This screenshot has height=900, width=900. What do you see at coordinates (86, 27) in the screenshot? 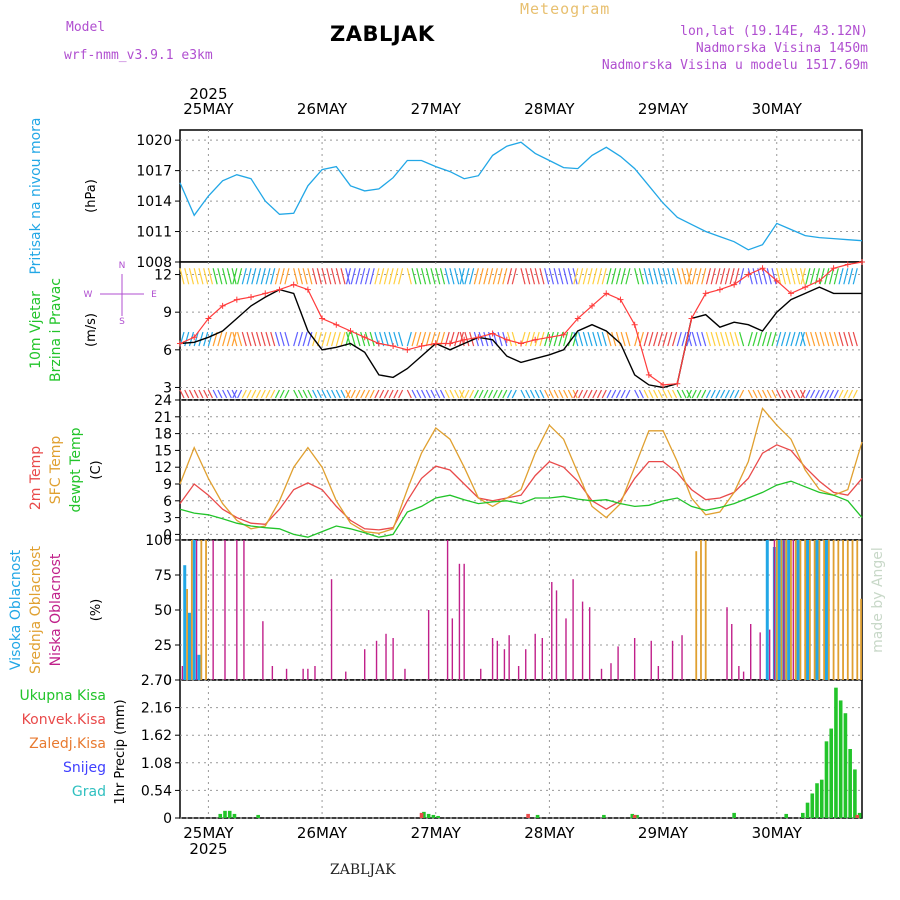
I see `model-label: Model` at bounding box center [86, 27].